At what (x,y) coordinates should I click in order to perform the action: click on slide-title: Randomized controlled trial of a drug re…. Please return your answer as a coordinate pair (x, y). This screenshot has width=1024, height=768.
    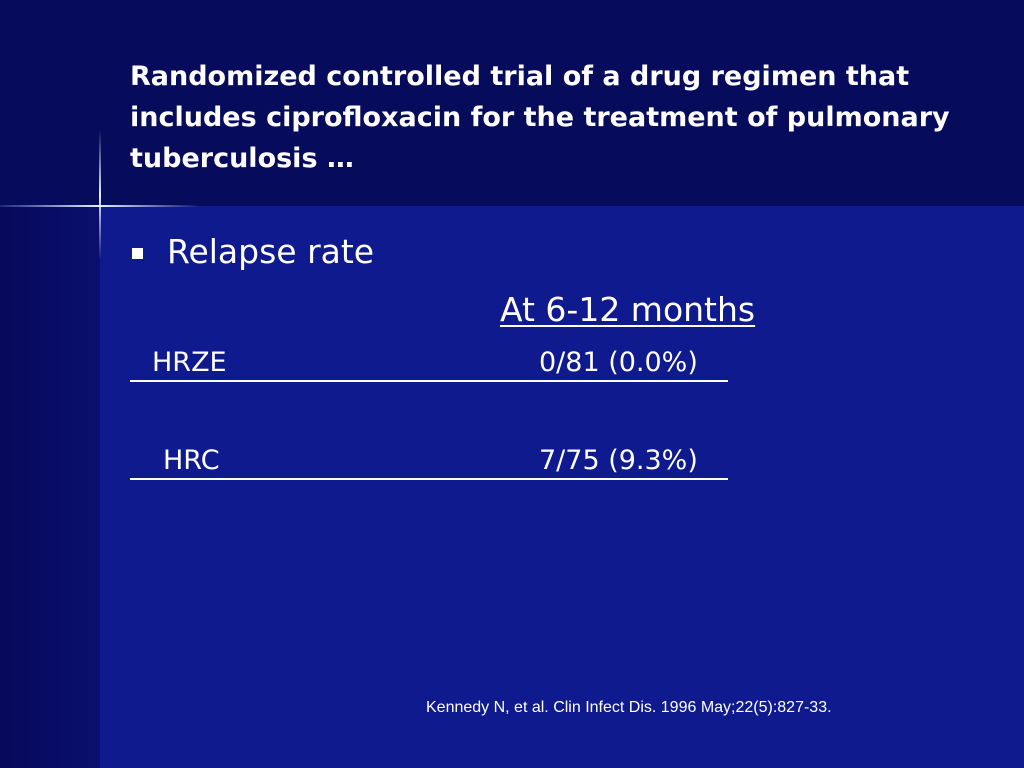
    Looking at the image, I should click on (540, 117).